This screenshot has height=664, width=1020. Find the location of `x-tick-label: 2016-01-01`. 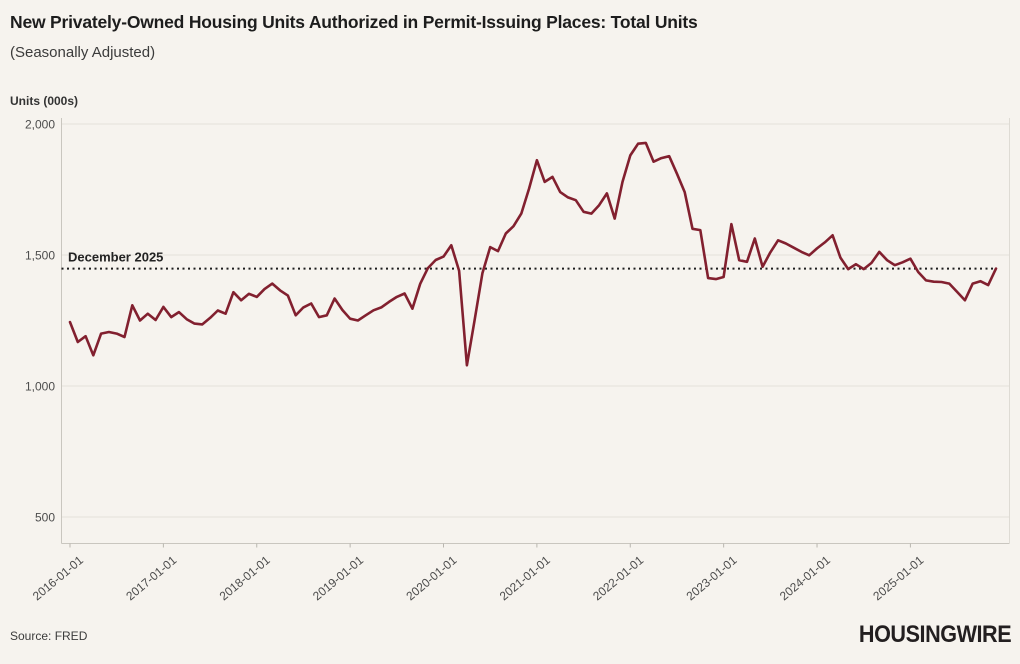

x-tick-label: 2016-01-01 is located at coordinates (58, 578).